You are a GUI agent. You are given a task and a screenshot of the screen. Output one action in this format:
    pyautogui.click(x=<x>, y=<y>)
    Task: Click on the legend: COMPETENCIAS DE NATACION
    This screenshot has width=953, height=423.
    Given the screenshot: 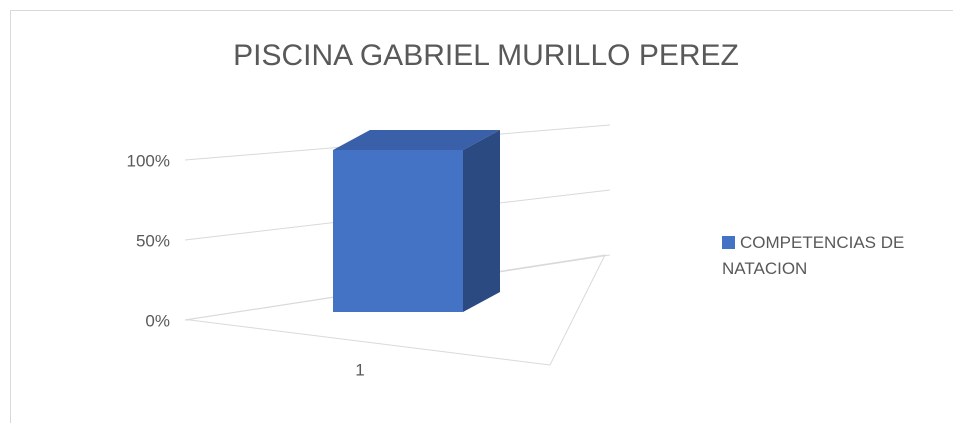 What is the action you would take?
    pyautogui.click(x=832, y=256)
    